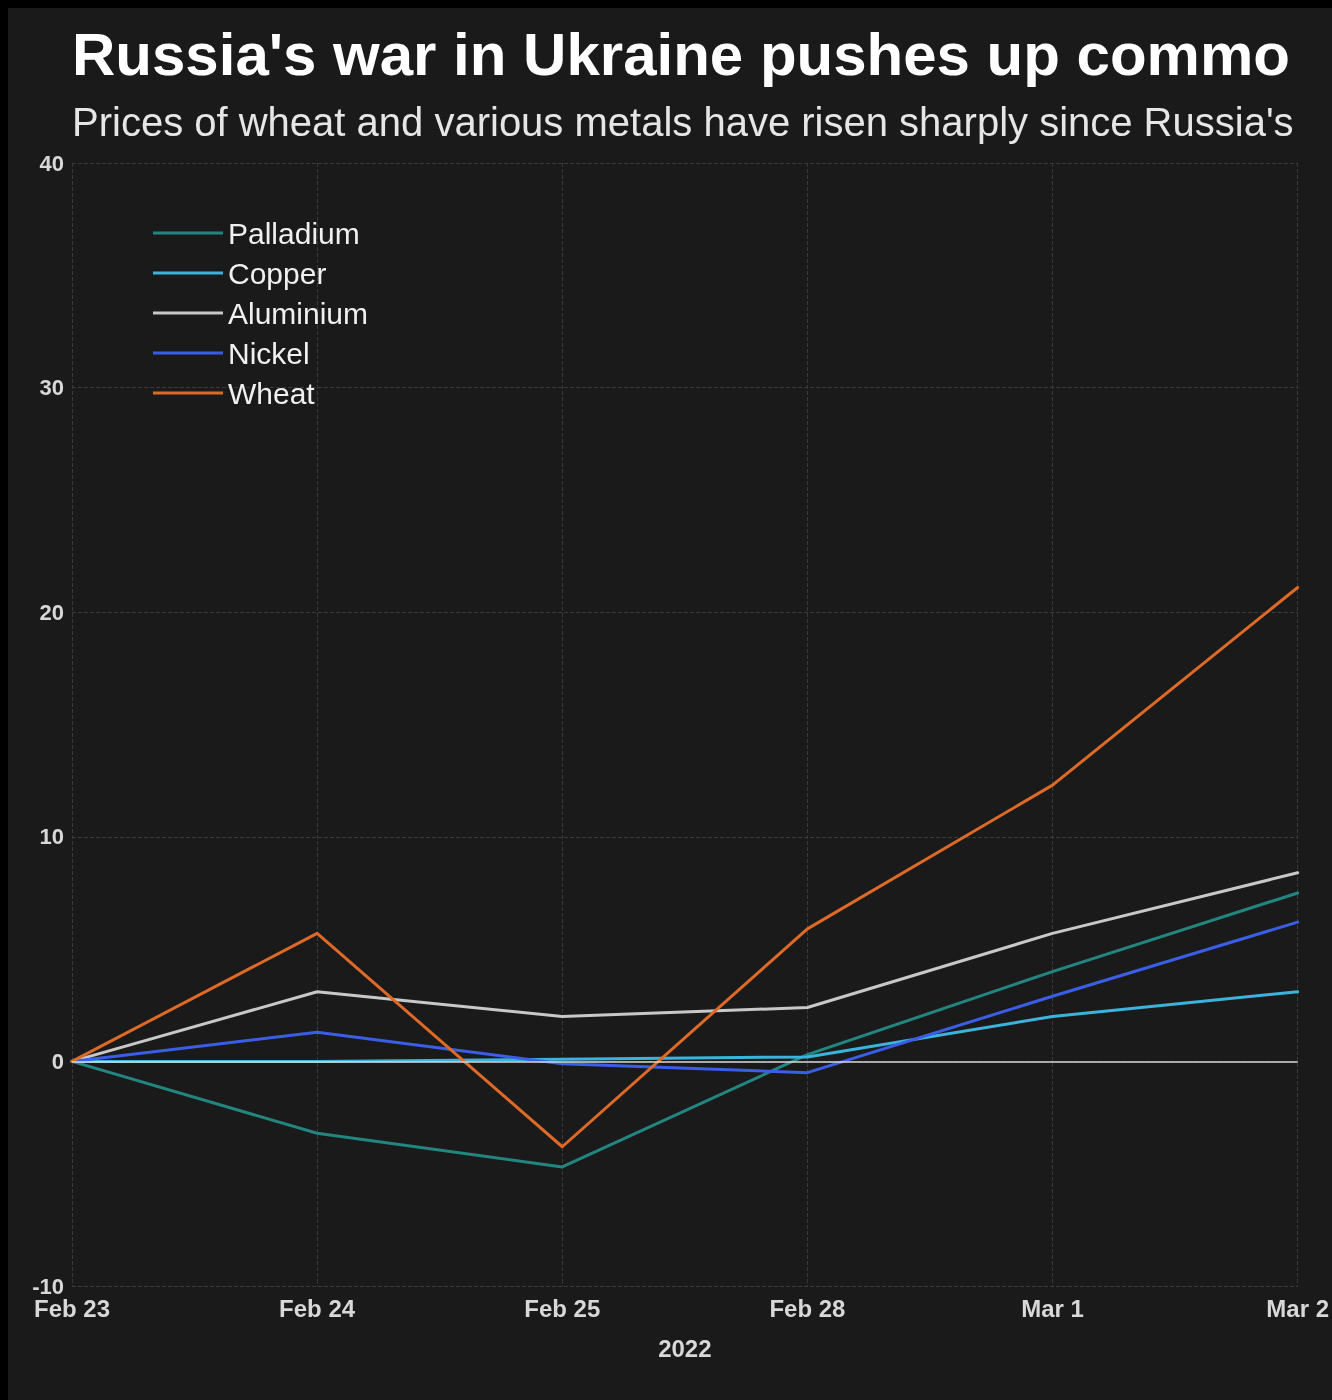 This screenshot has width=1332, height=1400. Describe the element at coordinates (807, 1308) in the screenshot. I see `x-tick-label: Feb 28` at that location.